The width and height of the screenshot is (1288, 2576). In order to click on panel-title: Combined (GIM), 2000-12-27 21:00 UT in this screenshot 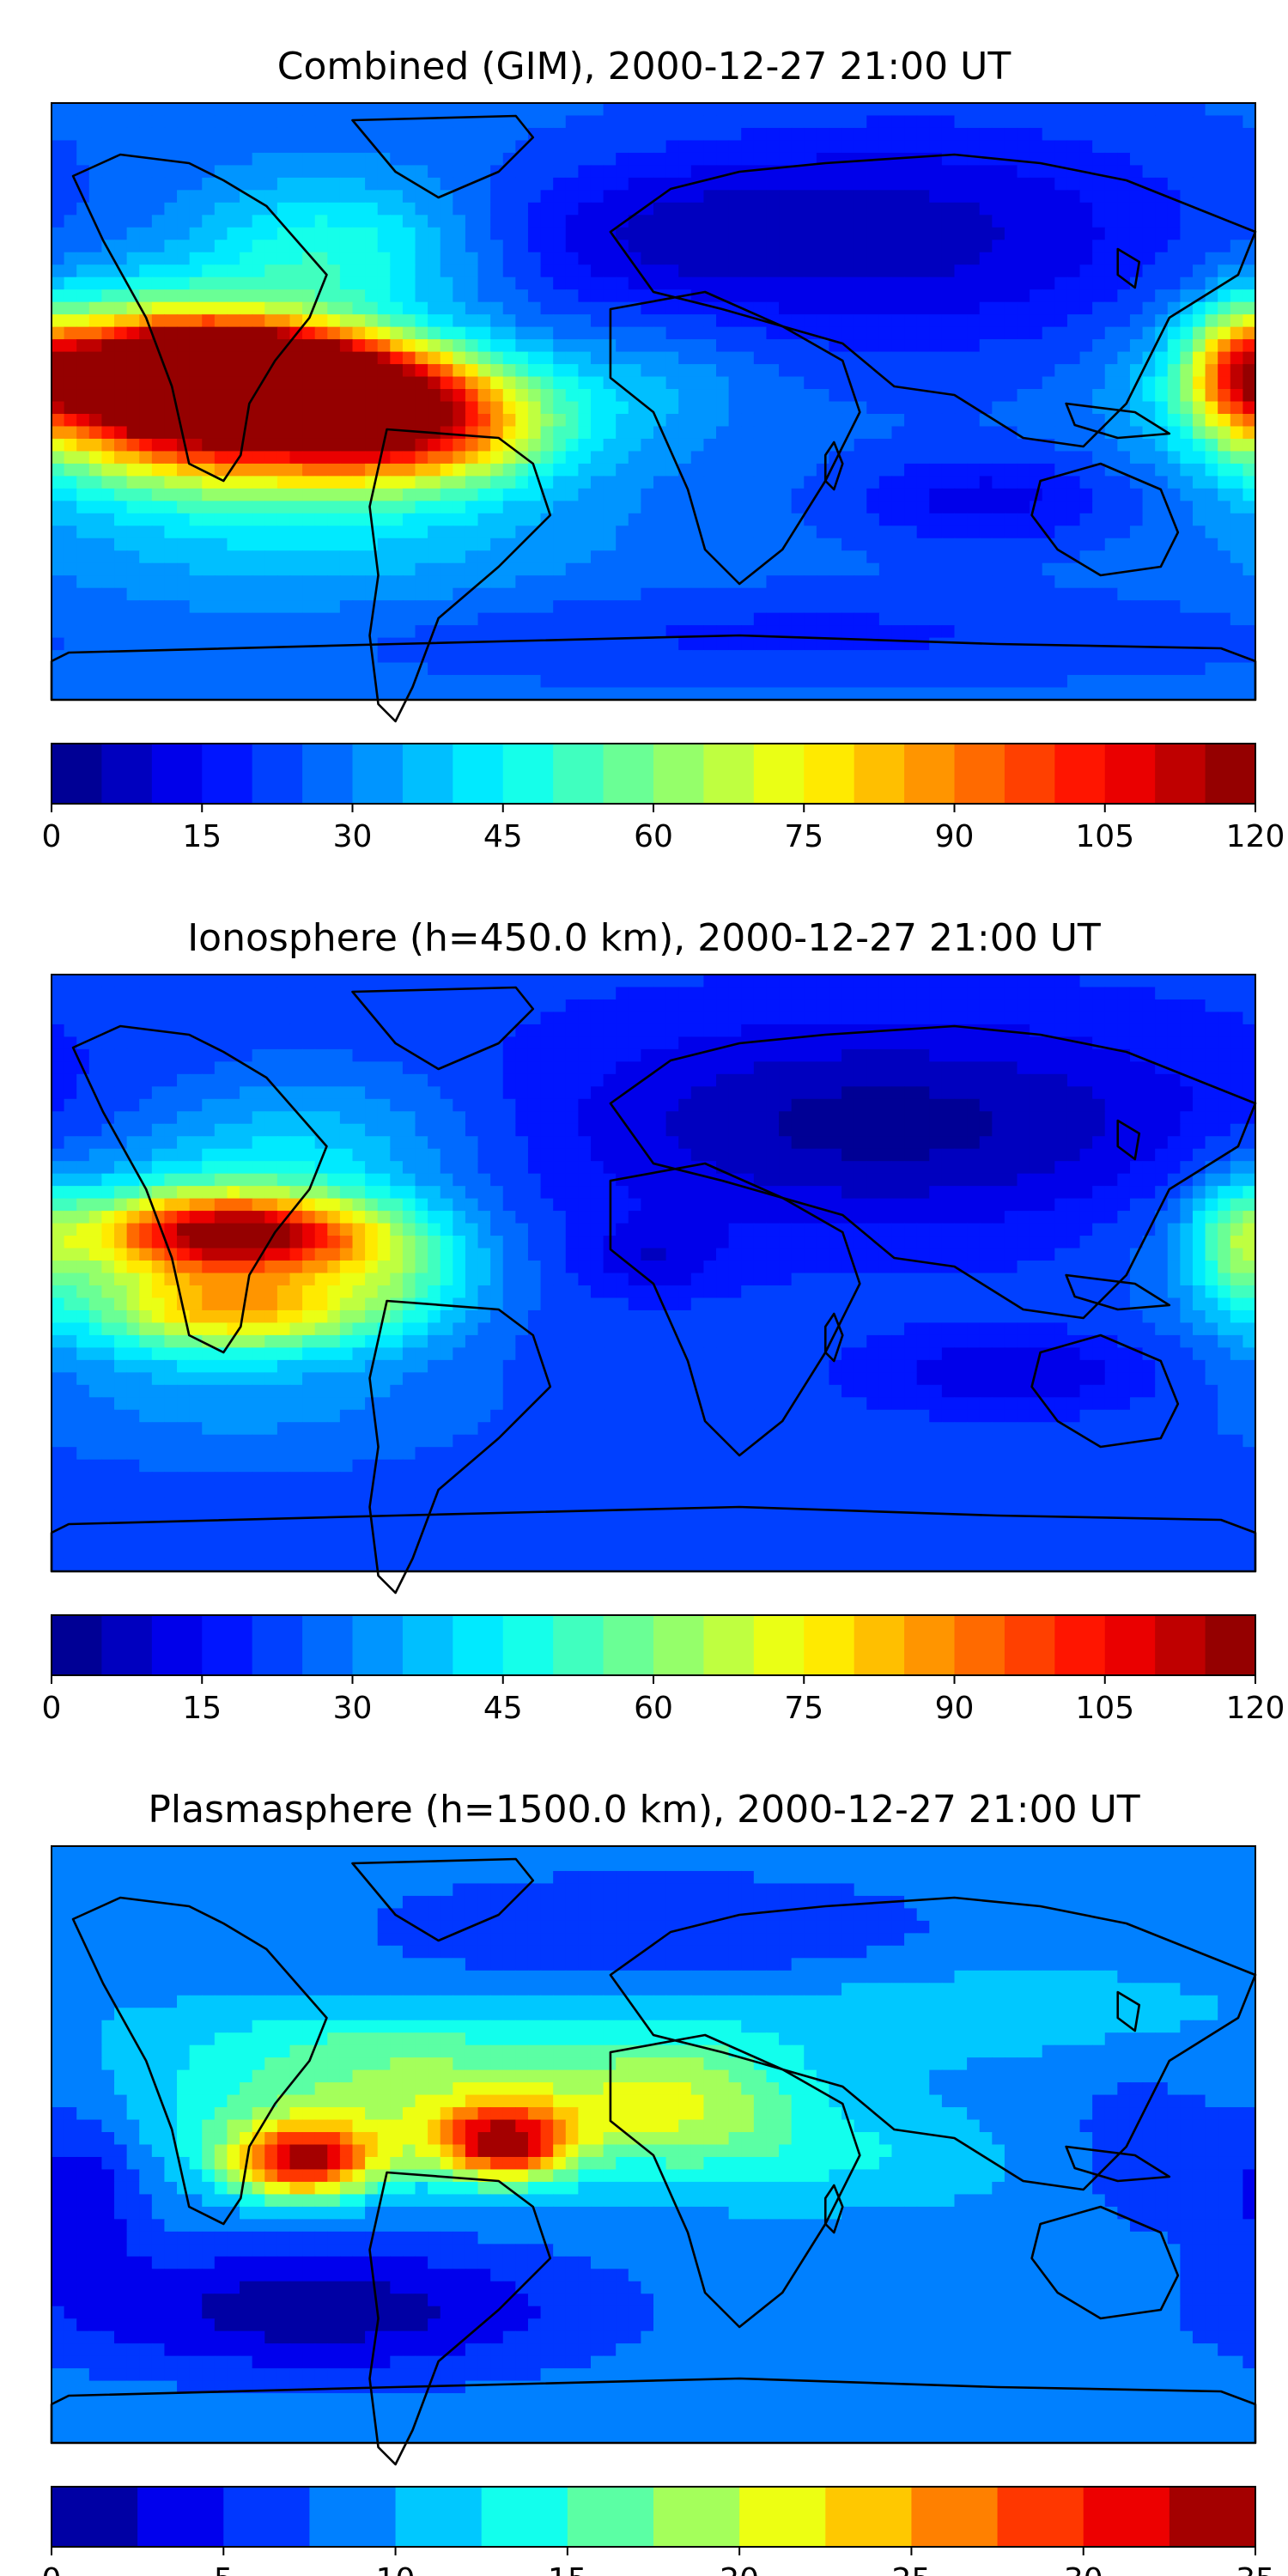, I will do `click(644, 66)`.